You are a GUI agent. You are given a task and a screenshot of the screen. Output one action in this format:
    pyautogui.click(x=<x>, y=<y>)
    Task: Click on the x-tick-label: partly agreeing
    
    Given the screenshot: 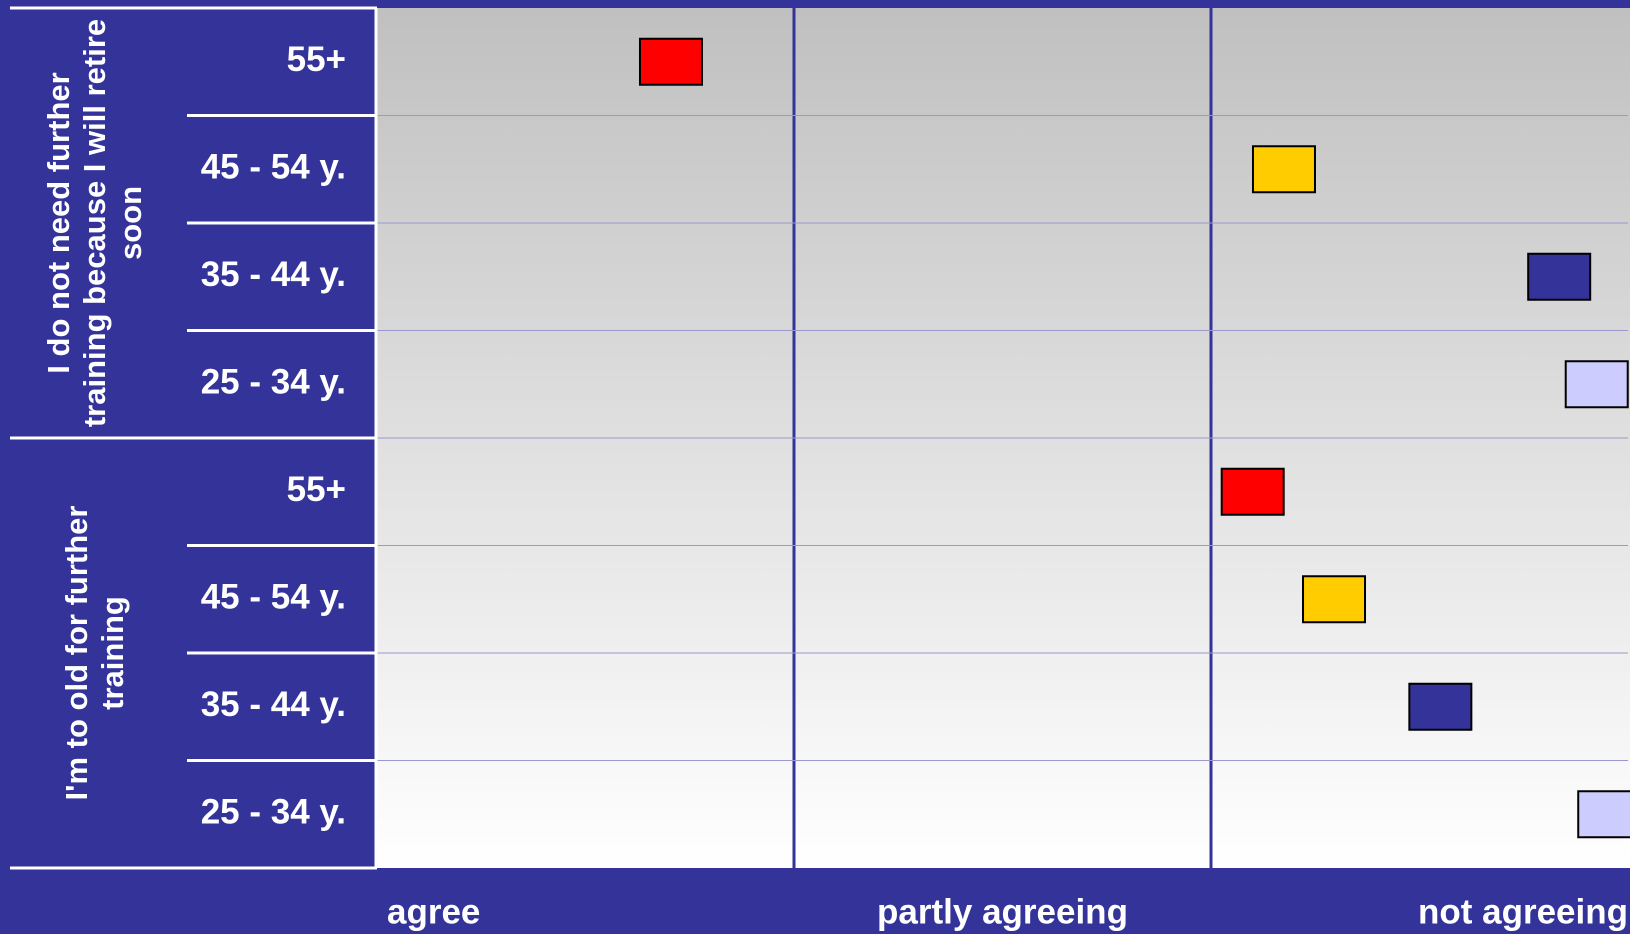 What is the action you would take?
    pyautogui.click(x=1002, y=911)
    